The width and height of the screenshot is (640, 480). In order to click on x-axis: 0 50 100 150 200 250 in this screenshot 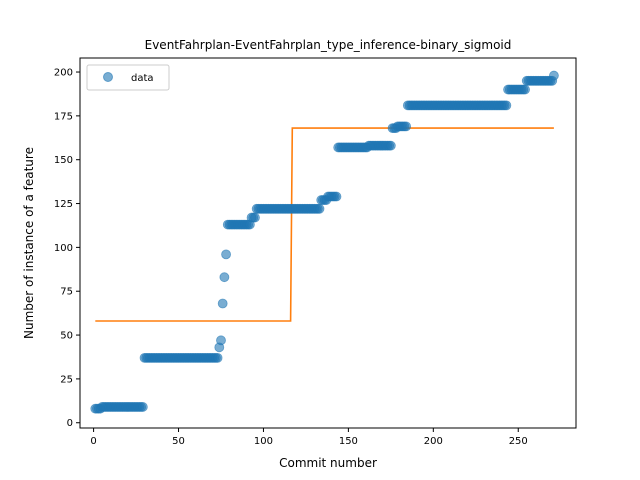, I will do `click(309, 437)`.